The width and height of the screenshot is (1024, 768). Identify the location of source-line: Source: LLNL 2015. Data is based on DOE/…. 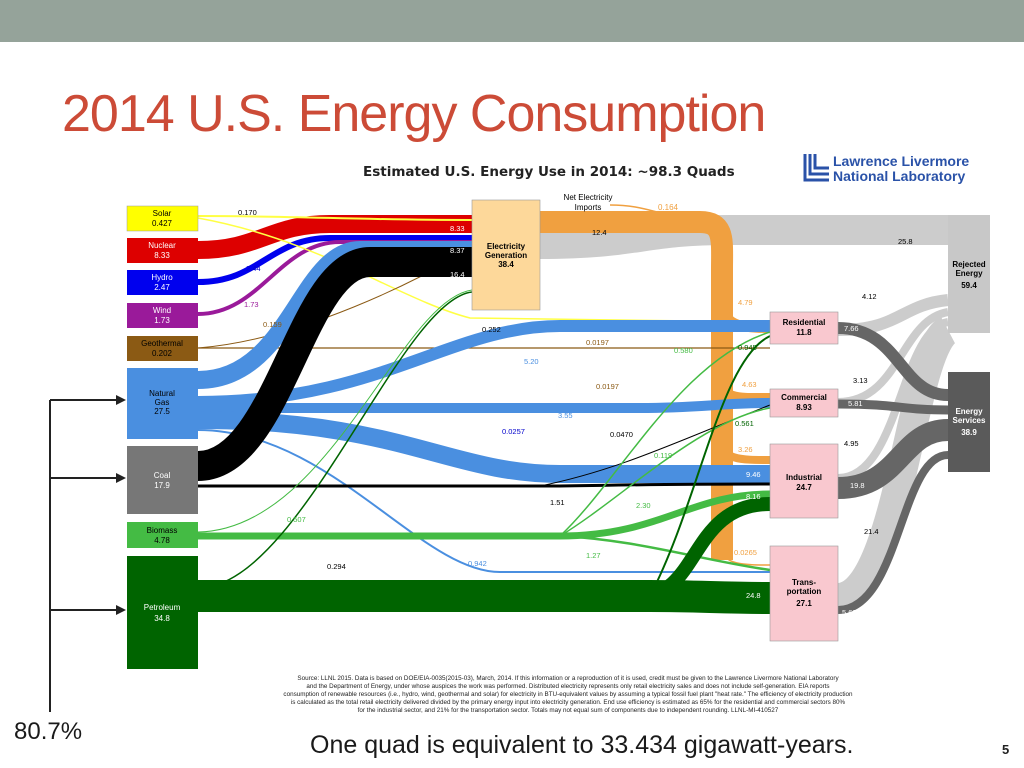
(568, 678).